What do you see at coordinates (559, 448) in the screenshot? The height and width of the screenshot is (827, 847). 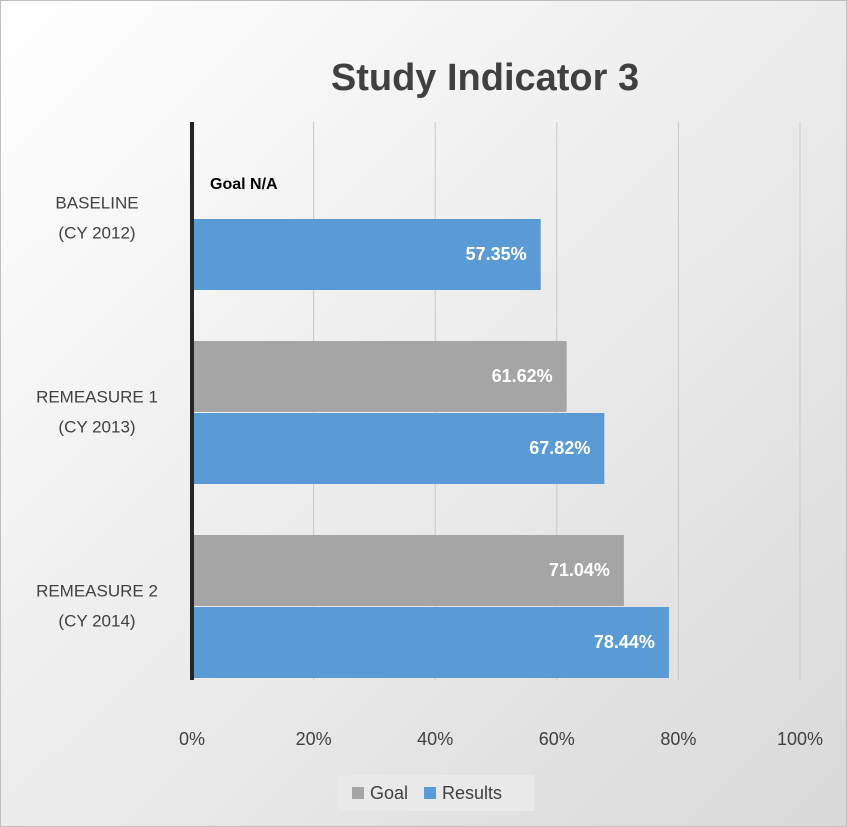 I see `data-label: 67.82%` at bounding box center [559, 448].